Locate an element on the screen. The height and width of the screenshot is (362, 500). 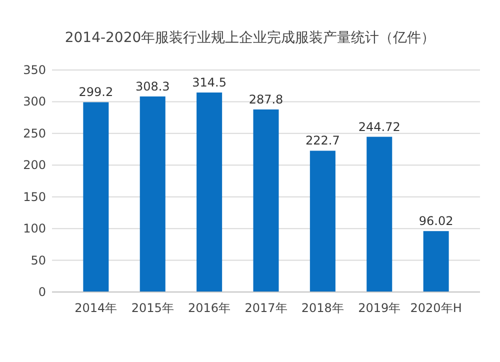
y-tick-label: 100 is located at coordinates (34, 229).